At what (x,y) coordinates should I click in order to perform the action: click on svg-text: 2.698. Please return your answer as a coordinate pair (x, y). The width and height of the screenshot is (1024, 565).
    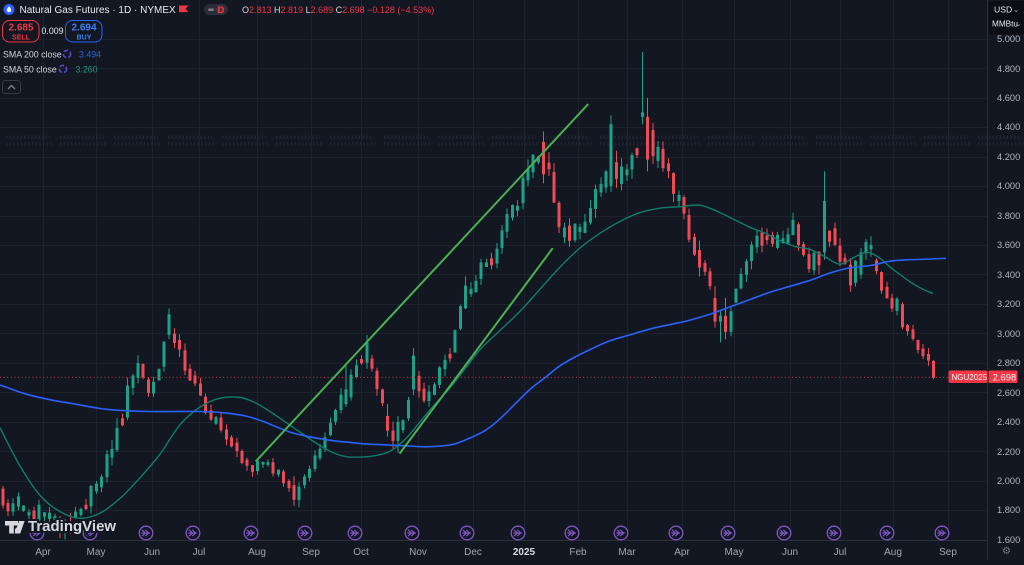
    Looking at the image, I should click on (1005, 377).